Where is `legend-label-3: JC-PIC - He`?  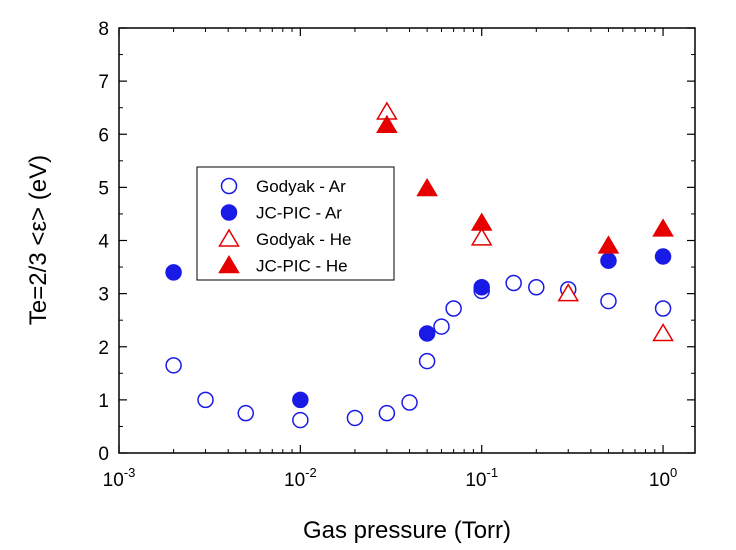 legend-label-3: JC-PIC - He is located at coordinates (302, 266).